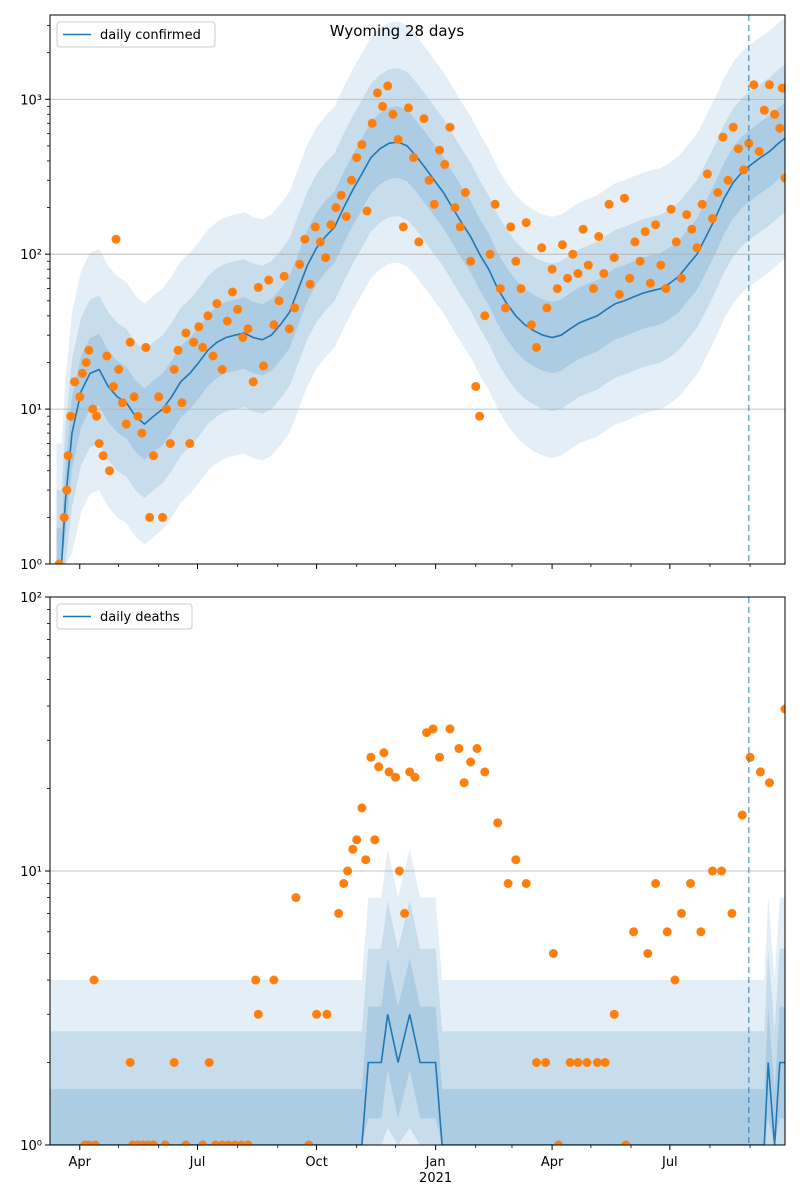 This screenshot has height=1200, width=800. I want to click on y-tick-label: 10⁰, so click(31, 565).